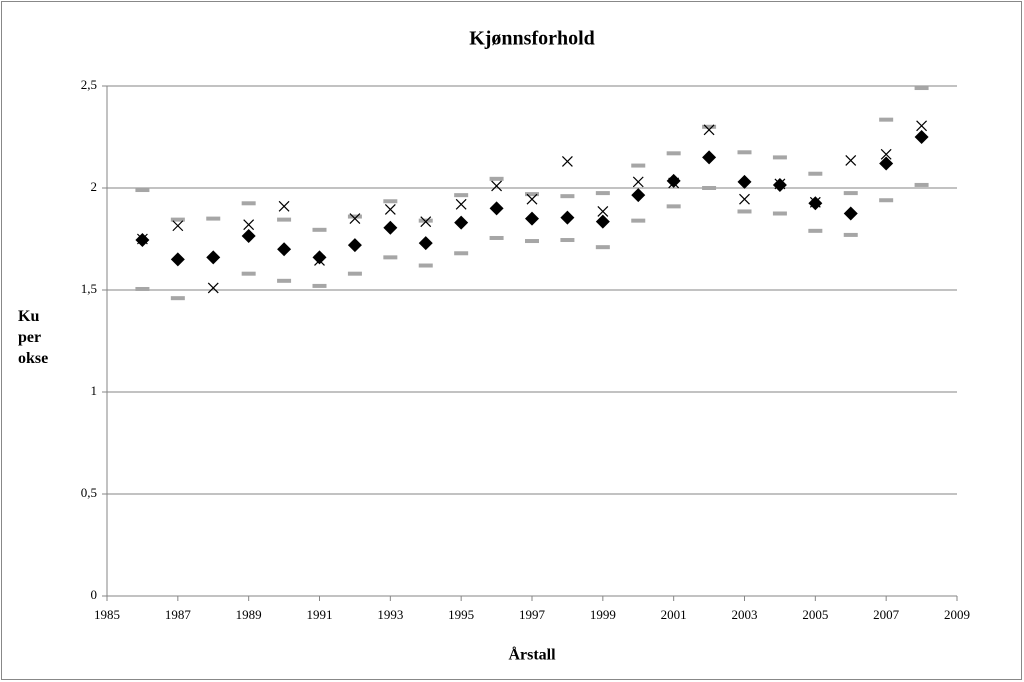  Describe the element at coordinates (94, 390) in the screenshot. I see `y-tick-label: 1` at that location.